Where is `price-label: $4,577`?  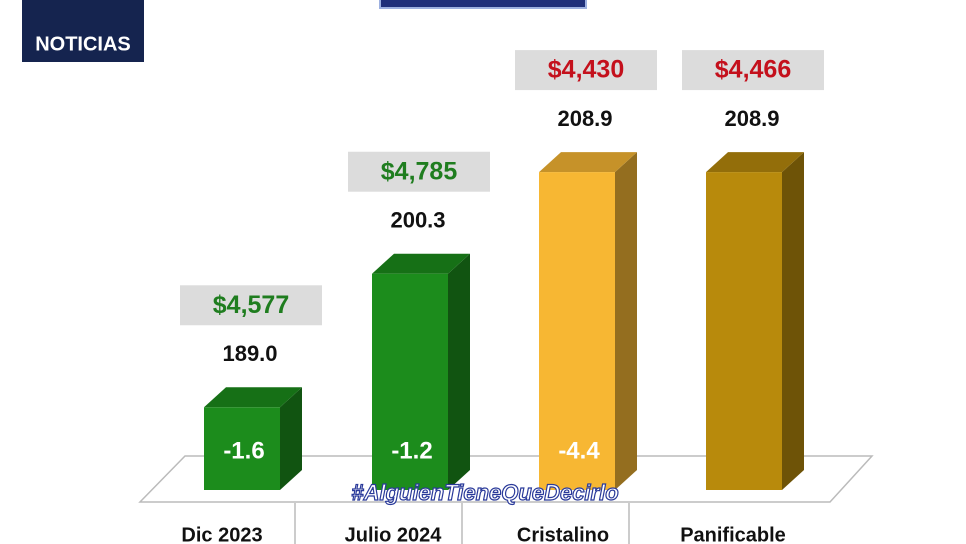 price-label: $4,577 is located at coordinates (251, 305).